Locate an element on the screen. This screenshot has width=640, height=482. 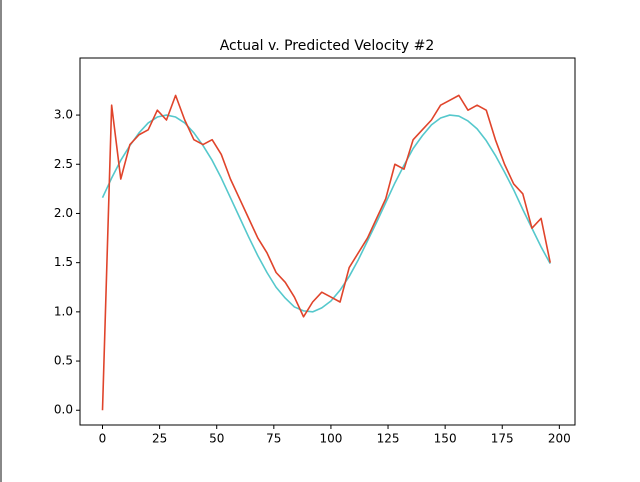
x-tick-label: 75 is located at coordinates (273, 439).